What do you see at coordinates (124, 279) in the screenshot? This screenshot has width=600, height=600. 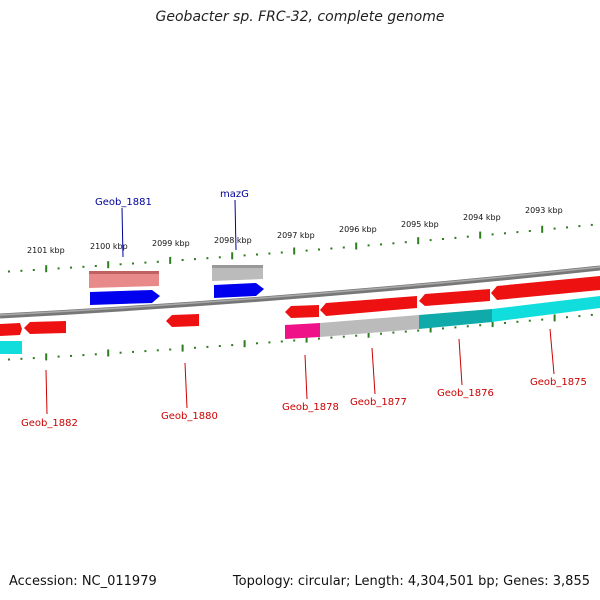 I see `gene-geob-1881-shadow` at bounding box center [124, 279].